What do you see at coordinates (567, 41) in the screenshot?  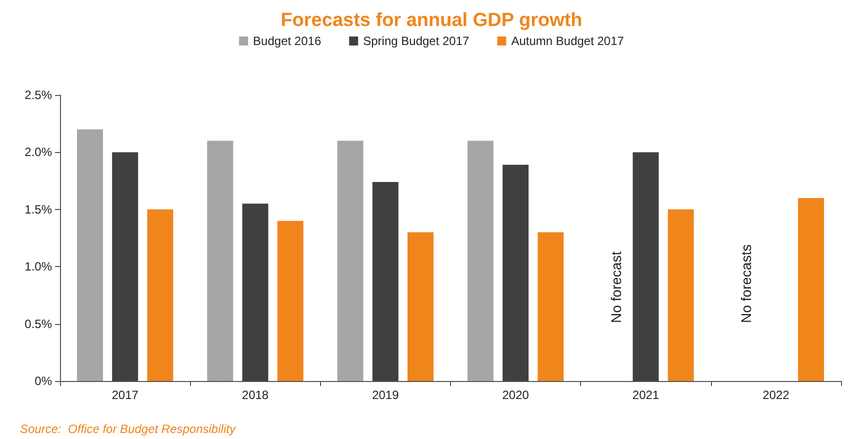 I see `legend-label: Autumn Budget 2017` at bounding box center [567, 41].